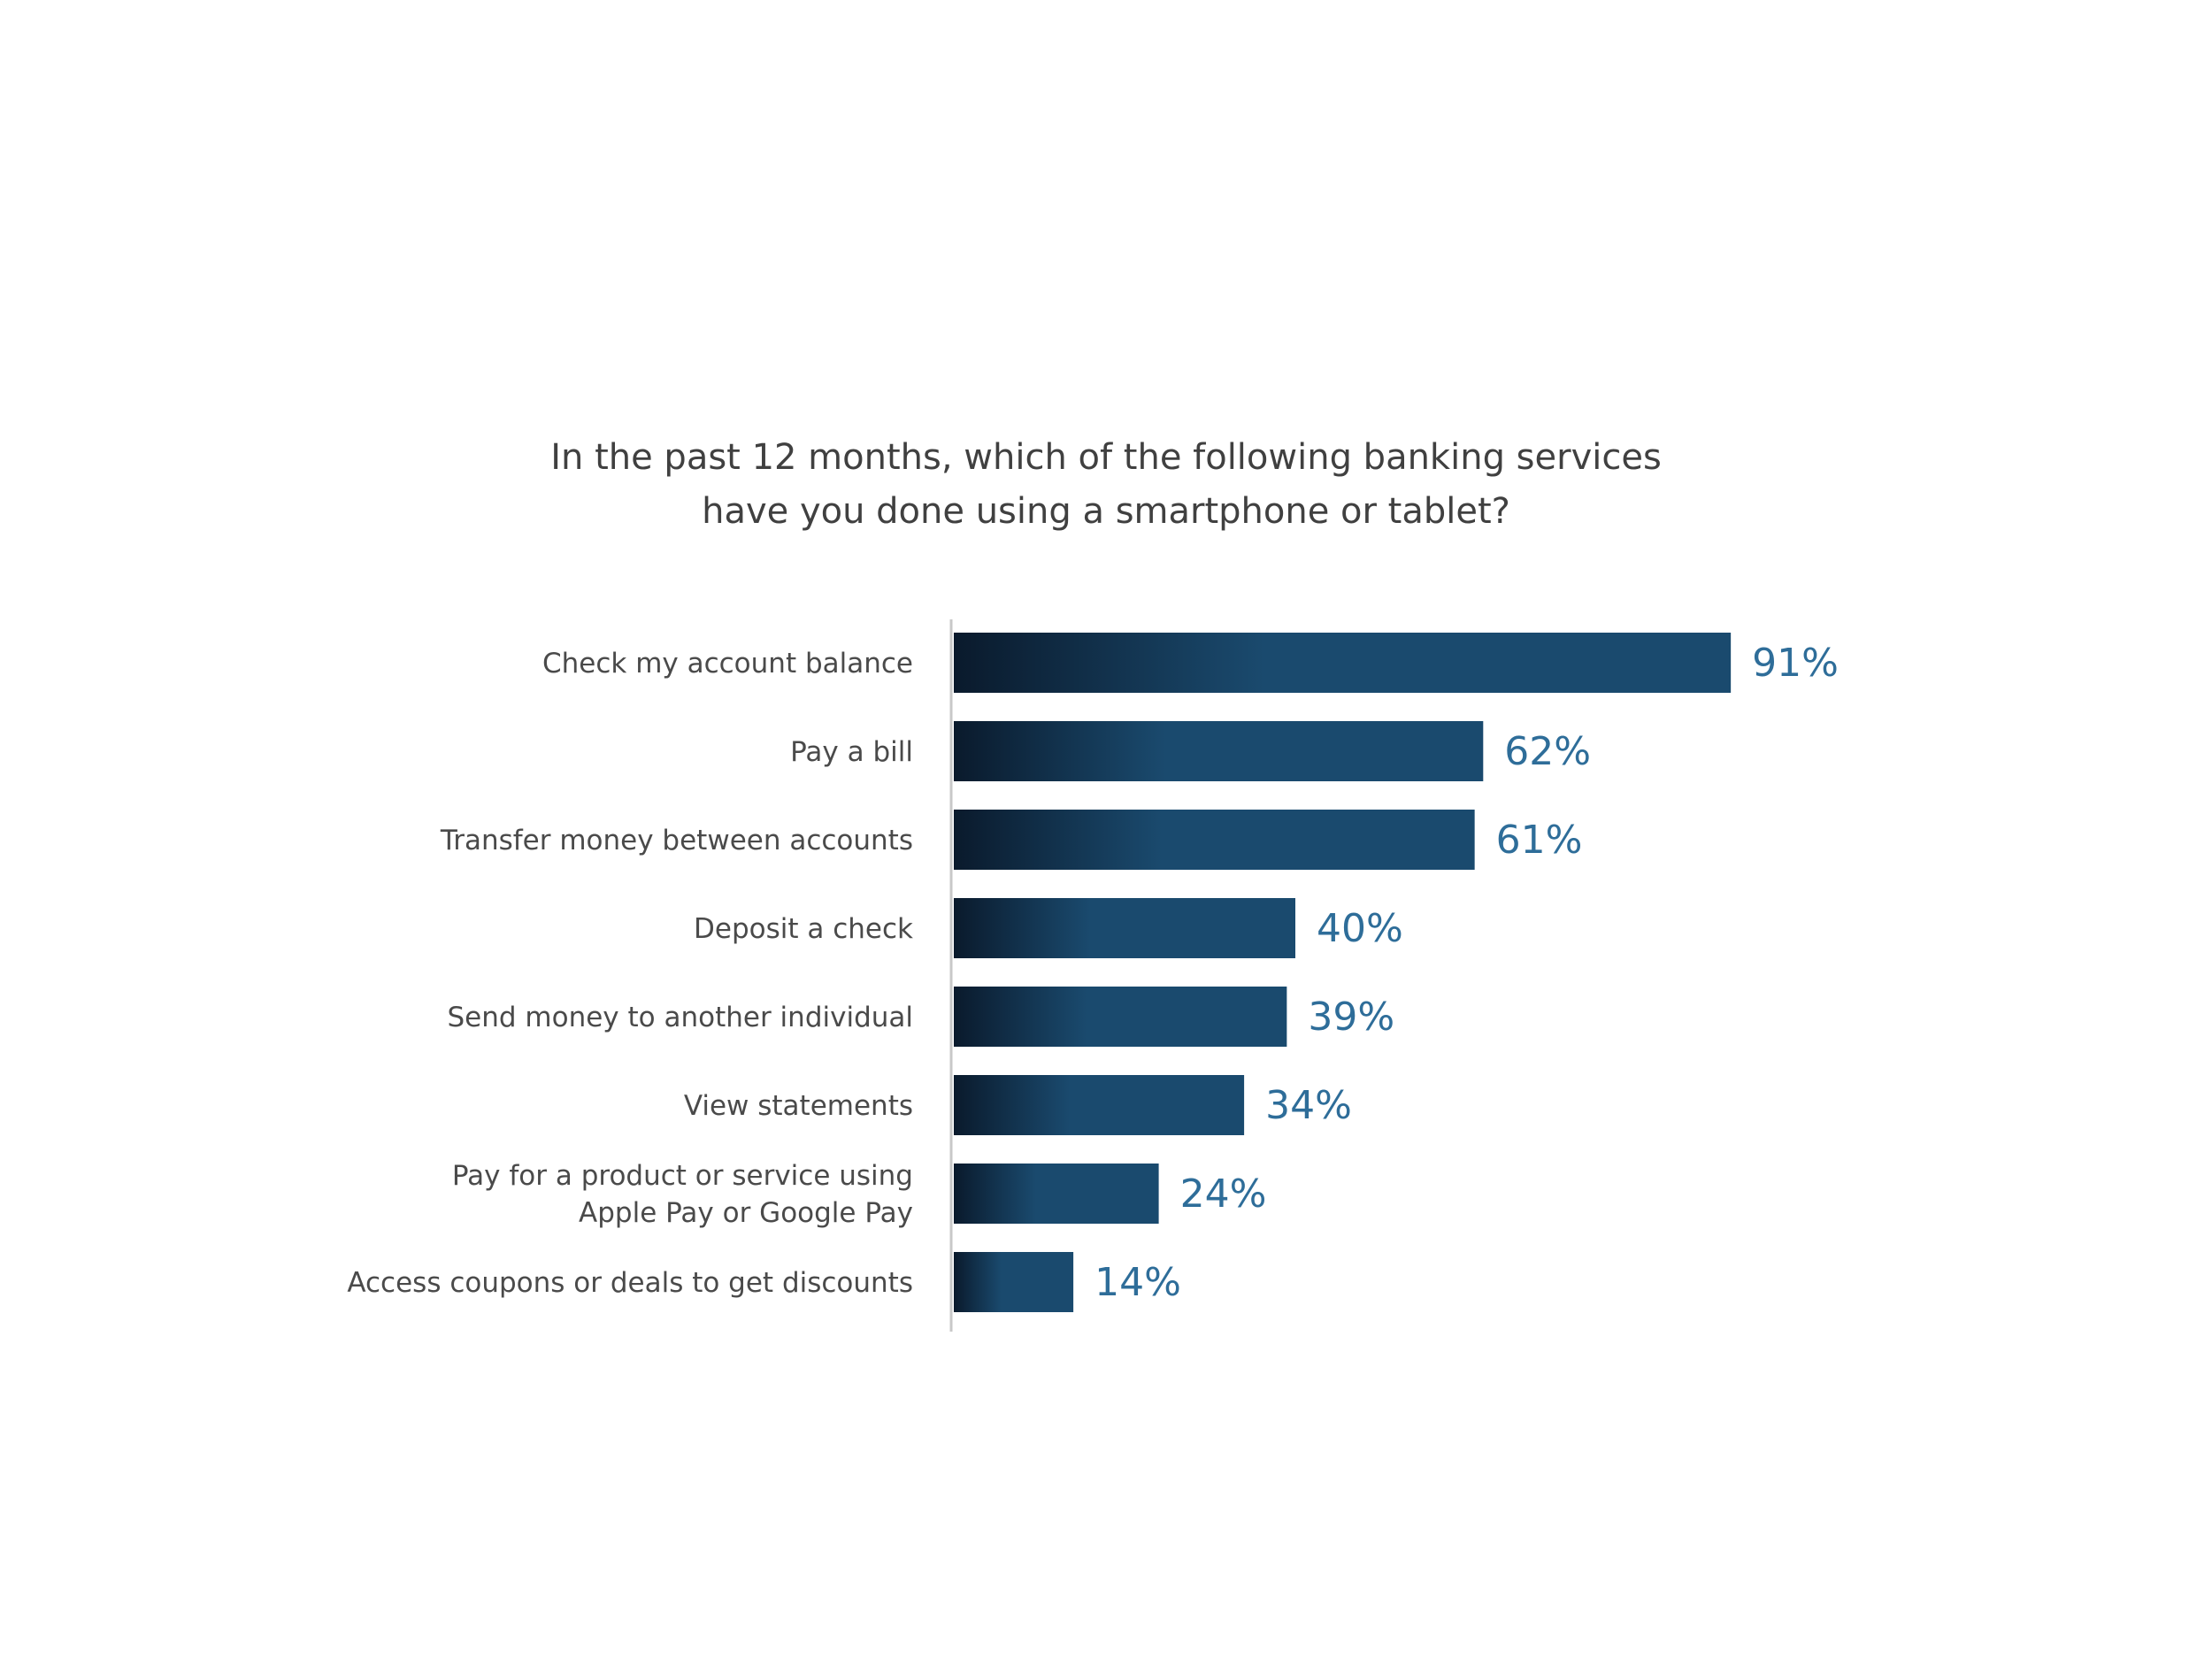 The height and width of the screenshot is (1659, 2212). Describe the element at coordinates (1224, 1194) in the screenshot. I see `value-label-6: 24%` at that location.